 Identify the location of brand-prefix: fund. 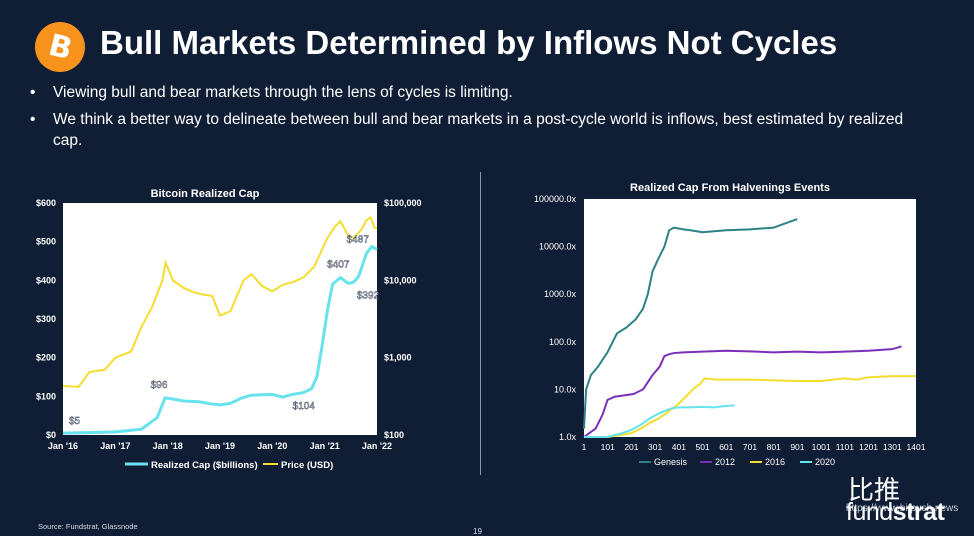
(869, 512).